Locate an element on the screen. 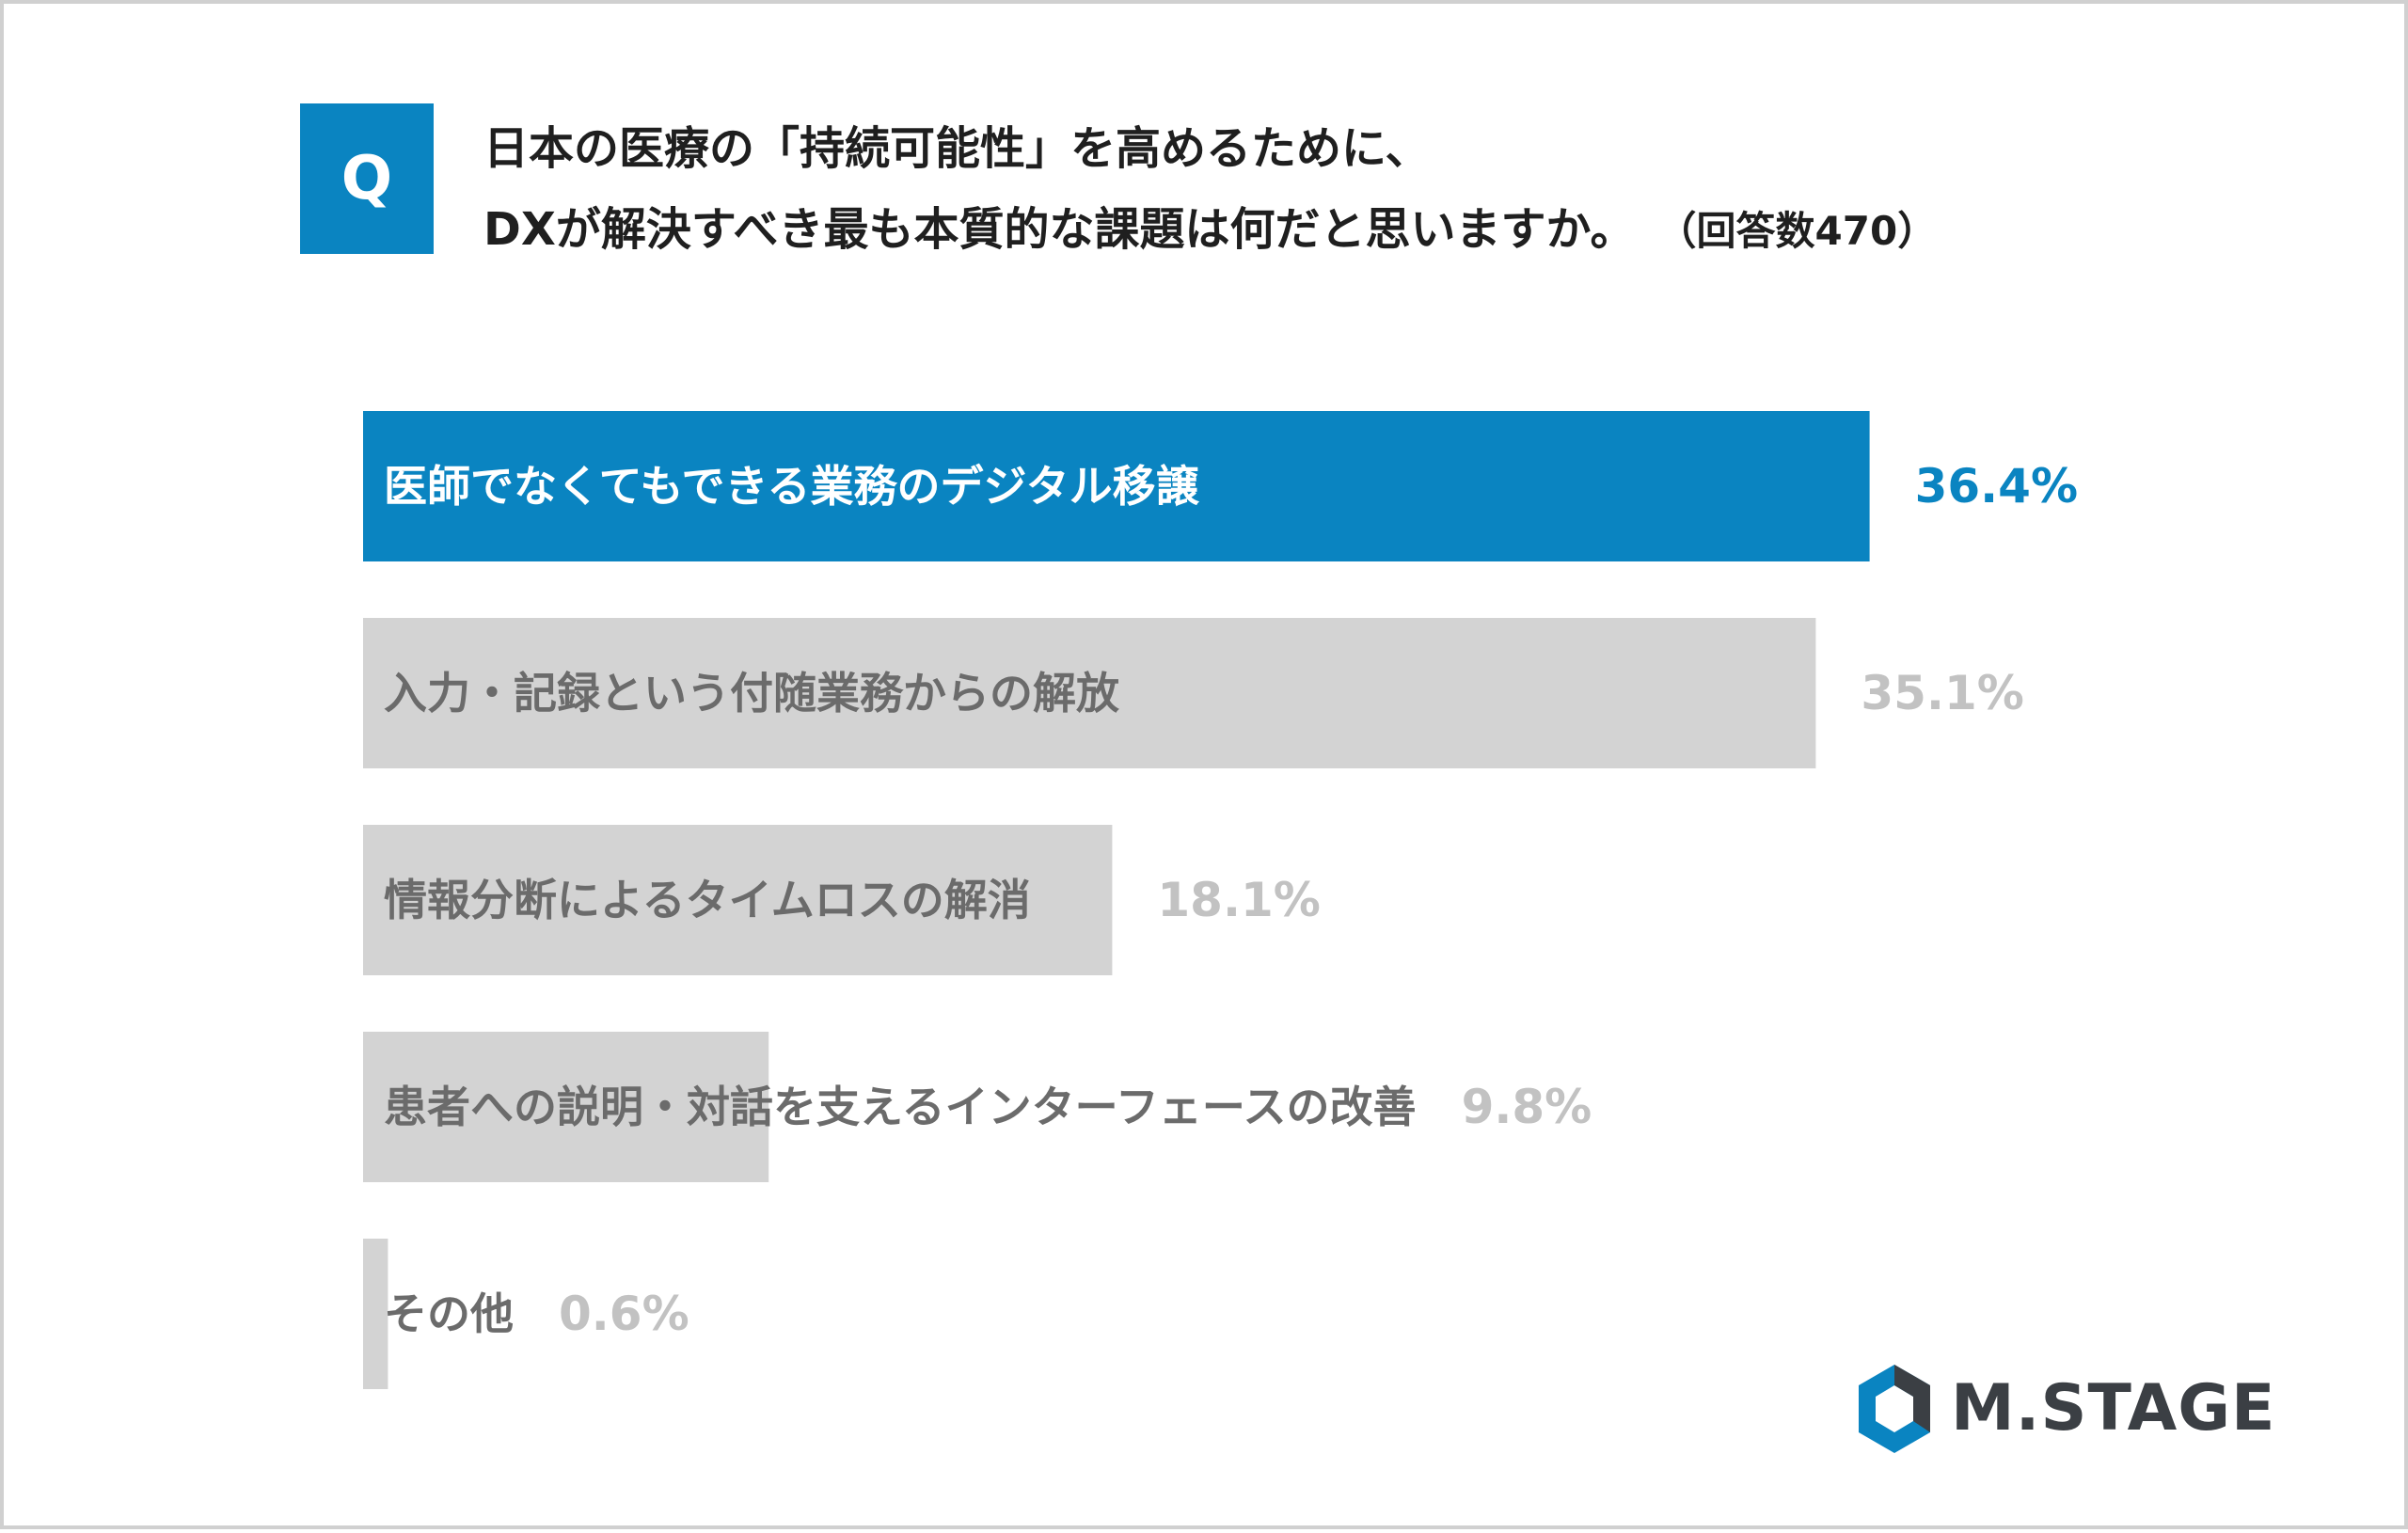  mstage-logo: M.STAGE is located at coordinates (2080, 1409).